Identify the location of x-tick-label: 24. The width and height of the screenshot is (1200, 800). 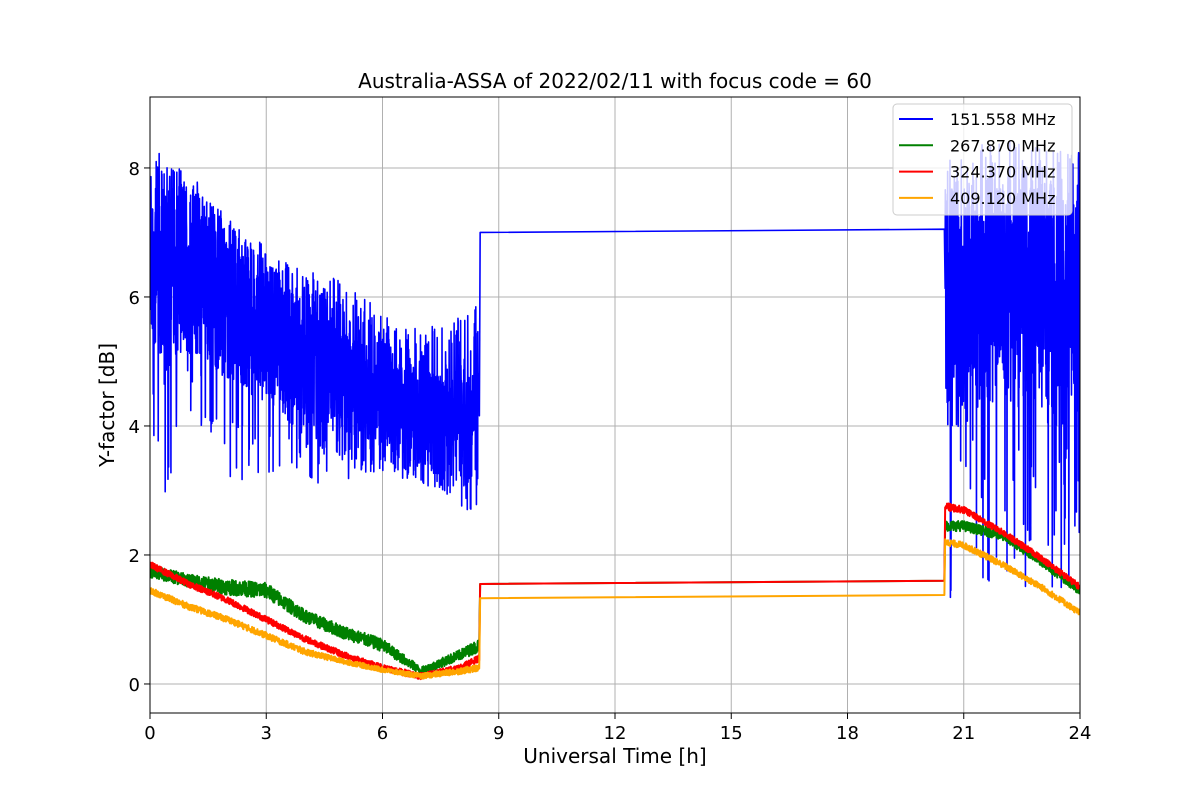
(1080, 733).